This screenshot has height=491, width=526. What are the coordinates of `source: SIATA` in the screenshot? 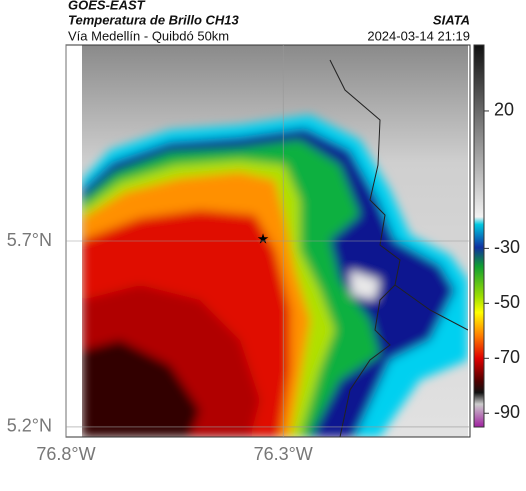 It's located at (451, 19).